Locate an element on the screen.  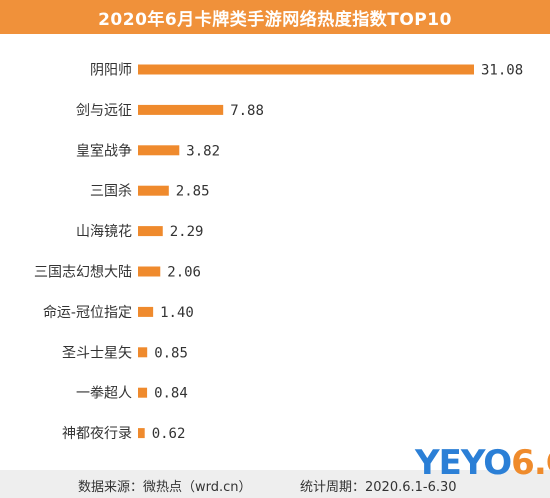
category-label: 圣斗士星矢 is located at coordinates (97, 353).